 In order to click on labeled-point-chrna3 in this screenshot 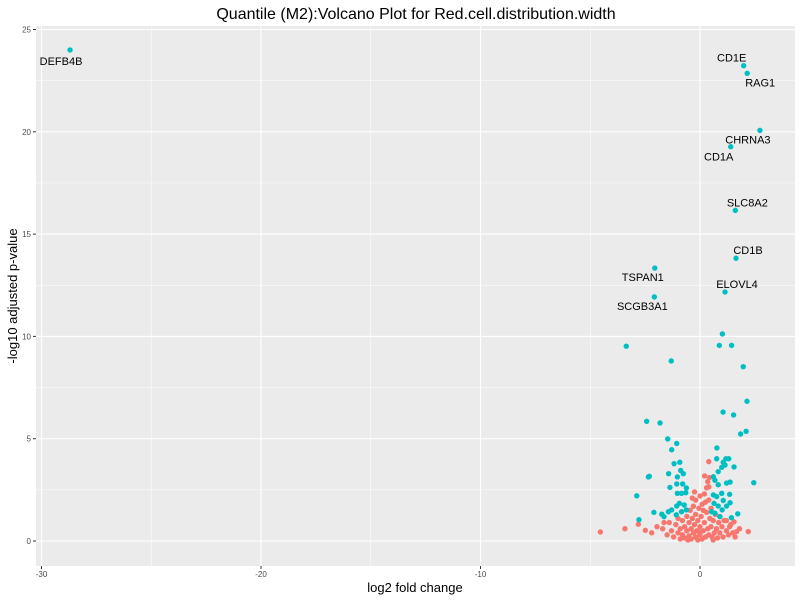, I will do `click(760, 130)`.